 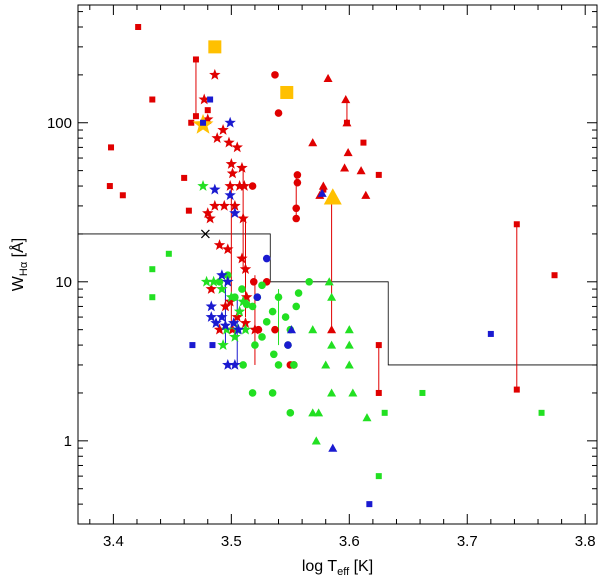 What do you see at coordinates (467, 541) in the screenshot?
I see `x-tick-label: 3.7` at bounding box center [467, 541].